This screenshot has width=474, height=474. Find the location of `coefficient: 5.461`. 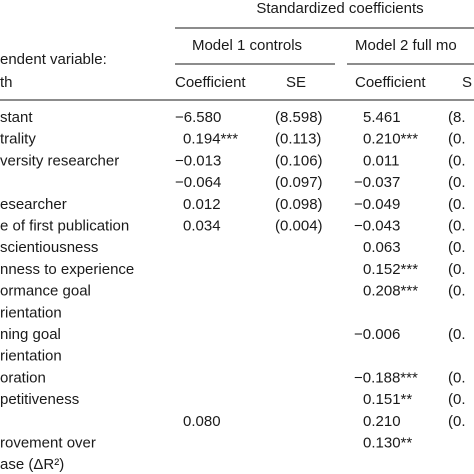

coefficient: 5.461 is located at coordinates (382, 117).